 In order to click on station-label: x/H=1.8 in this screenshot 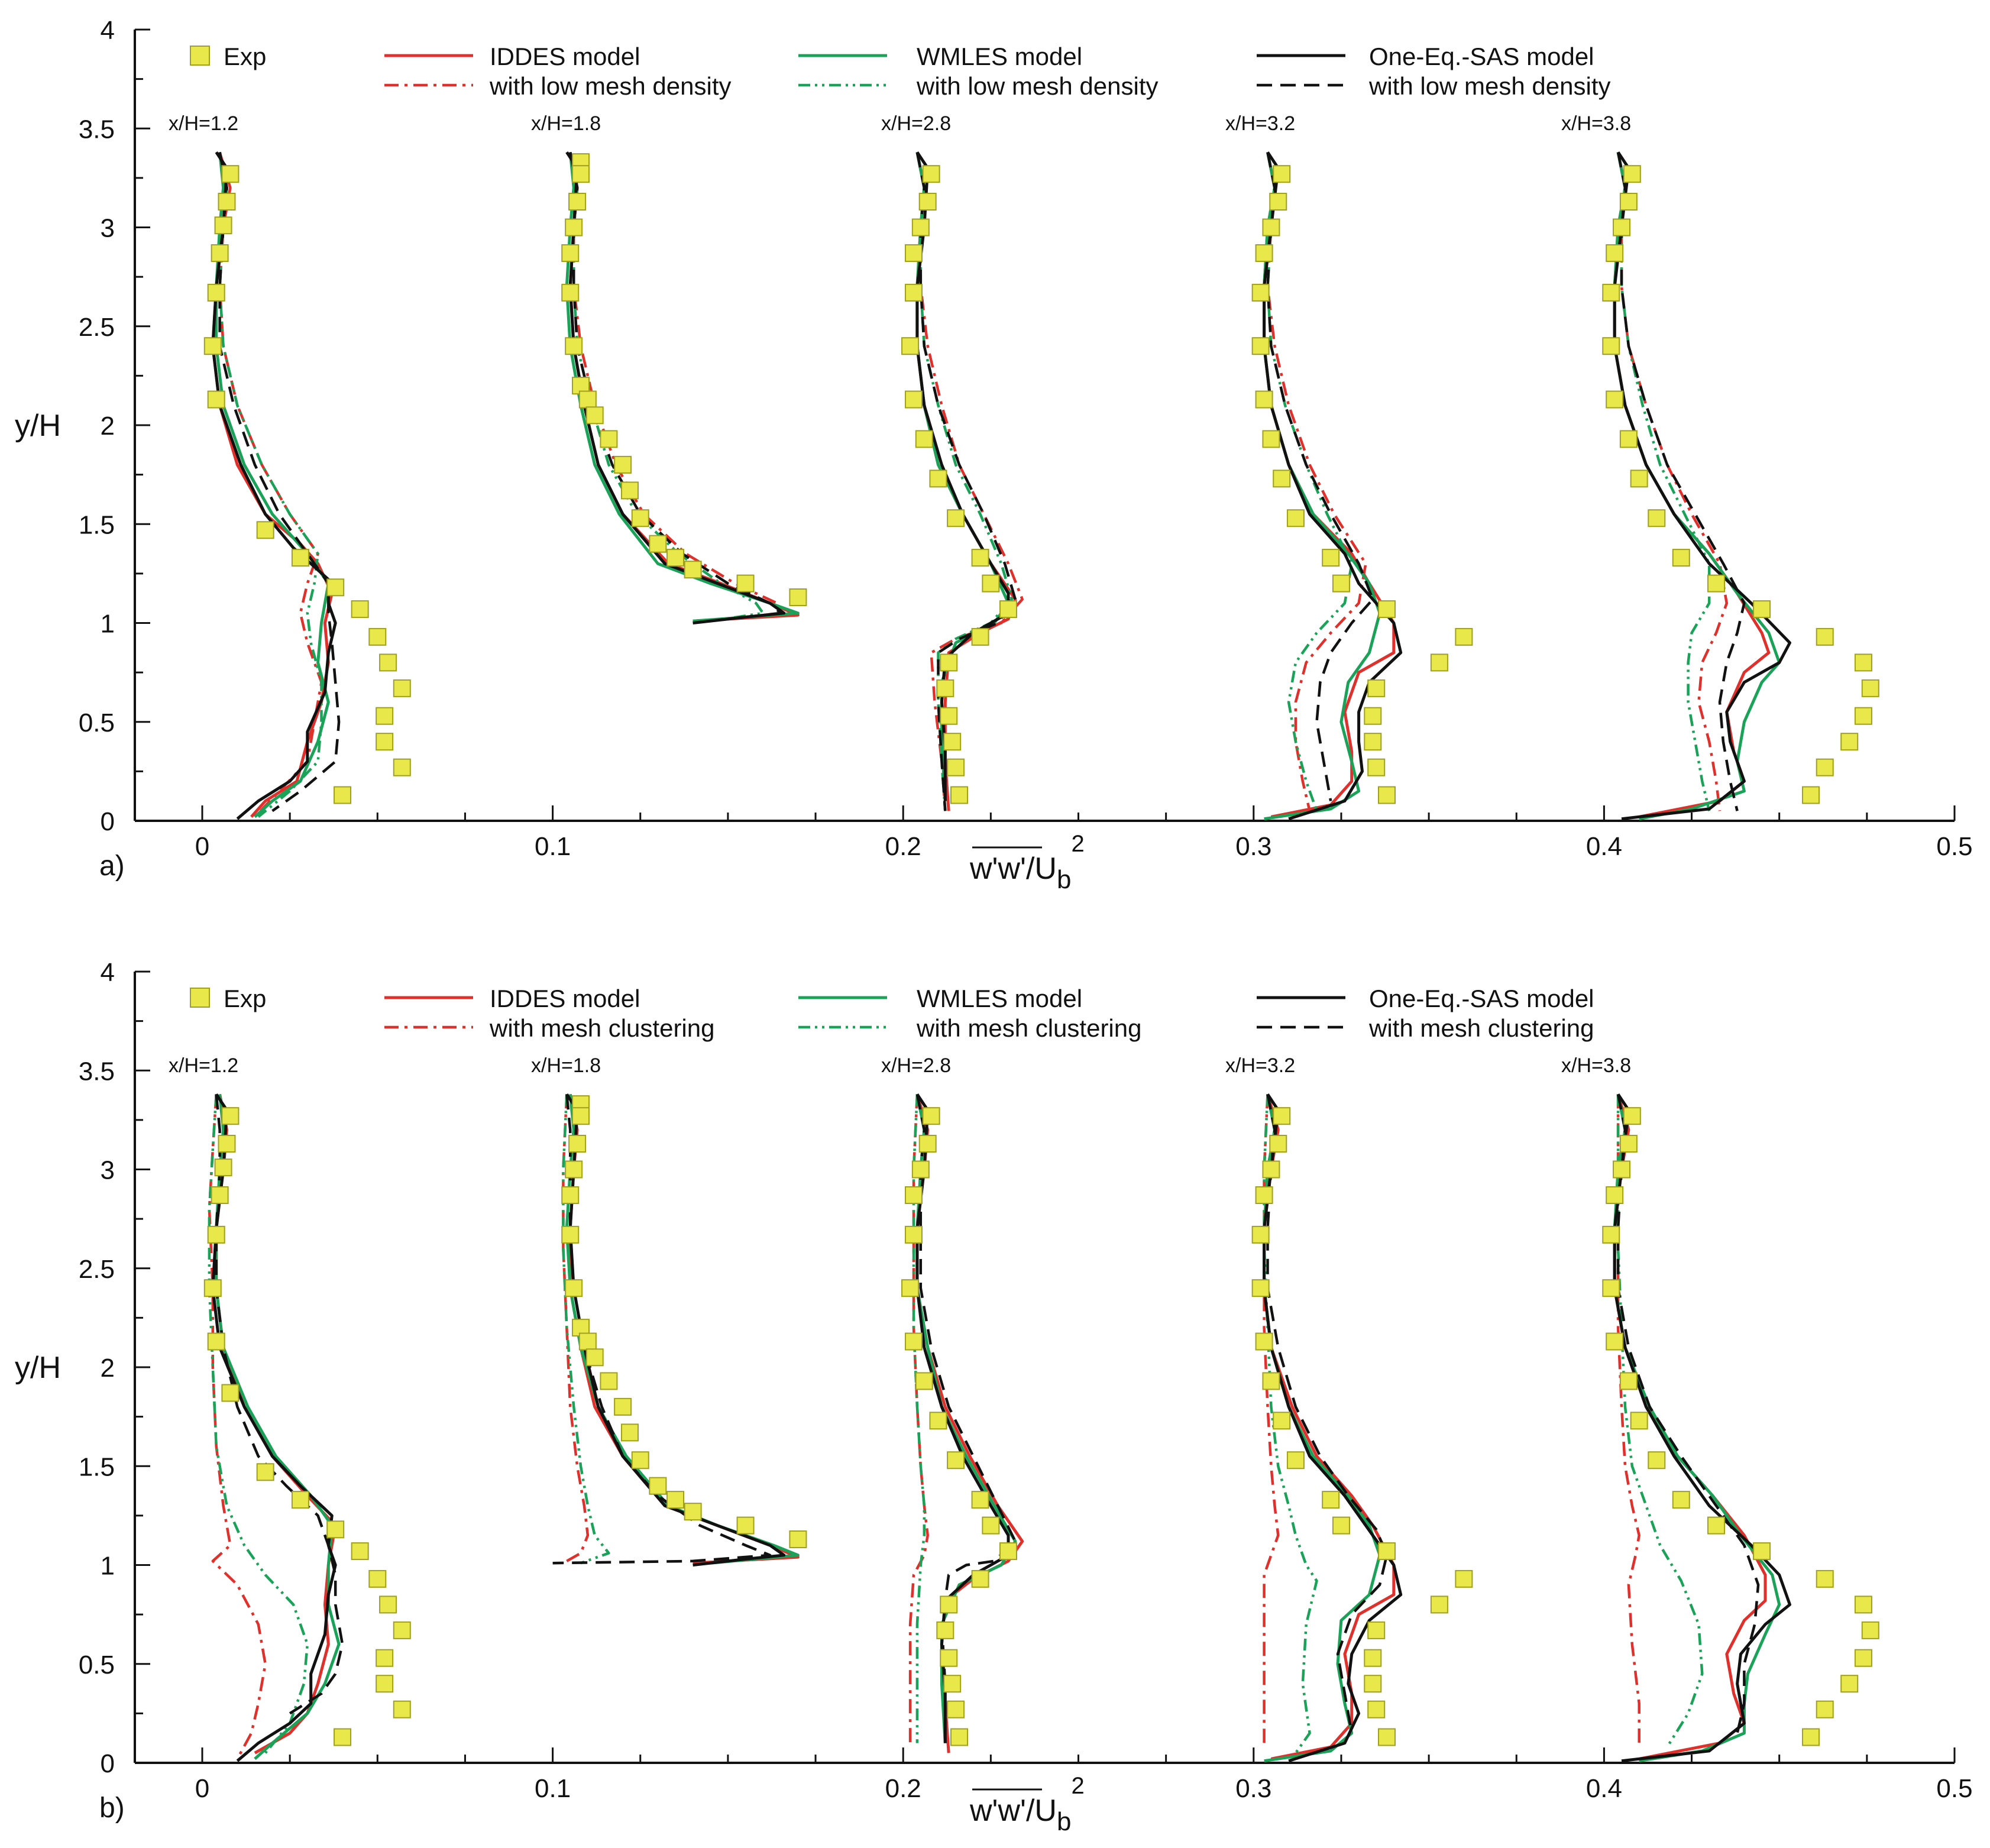, I will do `click(566, 123)`.